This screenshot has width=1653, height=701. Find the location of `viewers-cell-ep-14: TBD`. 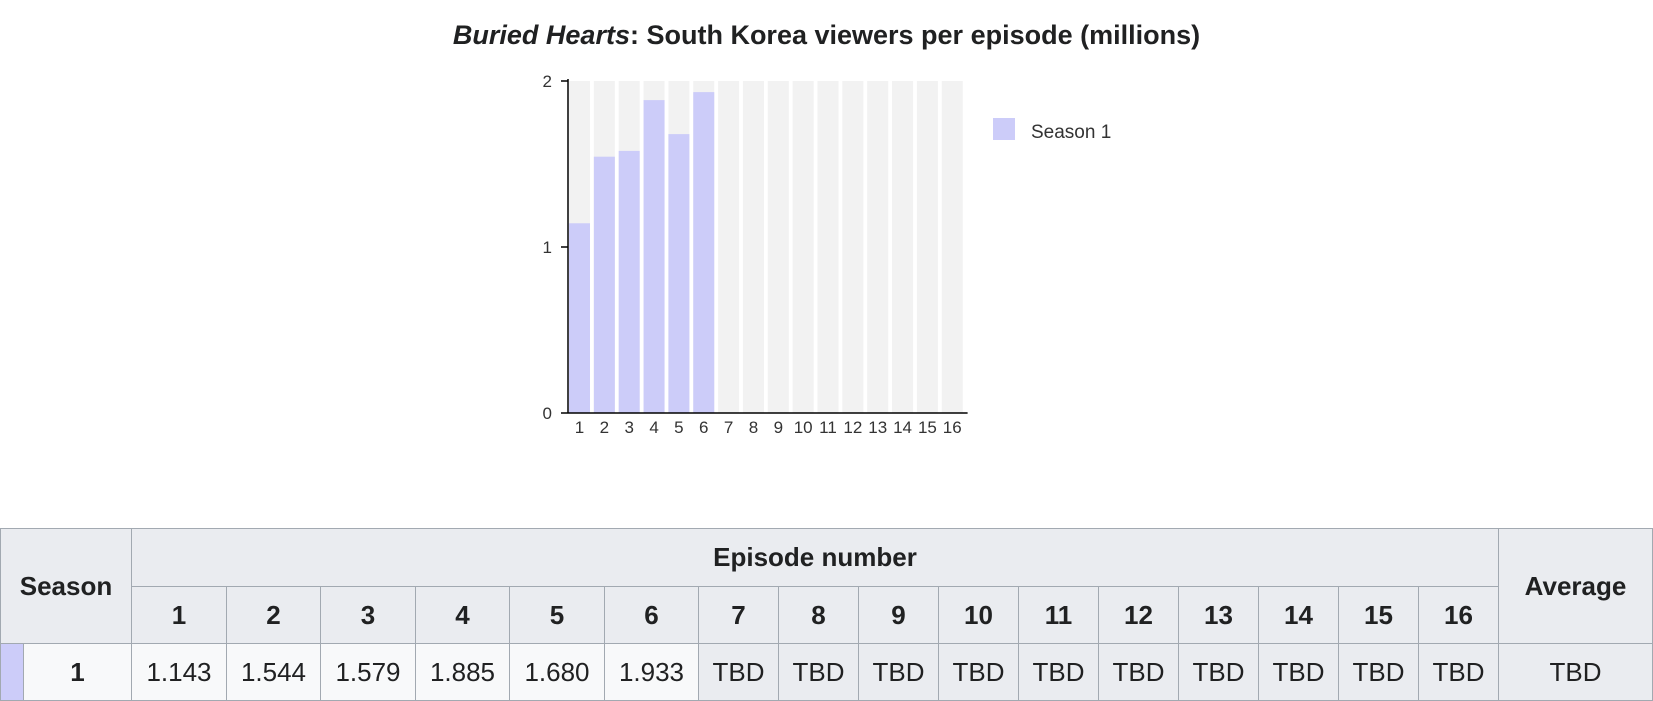

viewers-cell-ep-14: TBD is located at coordinates (1298, 672).